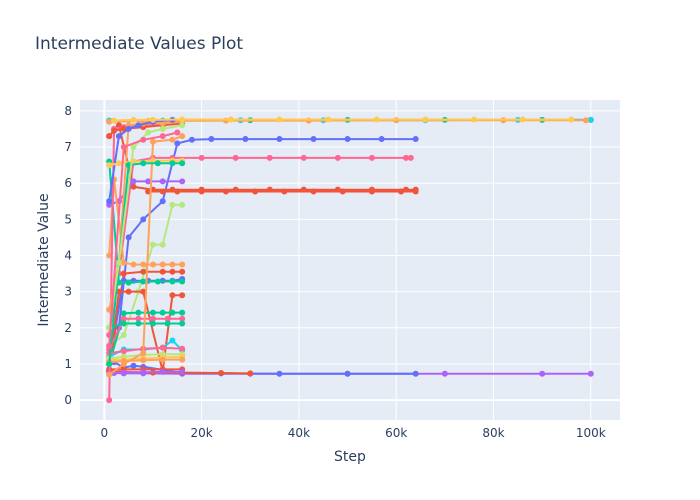  What do you see at coordinates (105, 433) in the screenshot?
I see `x-tick-label: 0` at bounding box center [105, 433].